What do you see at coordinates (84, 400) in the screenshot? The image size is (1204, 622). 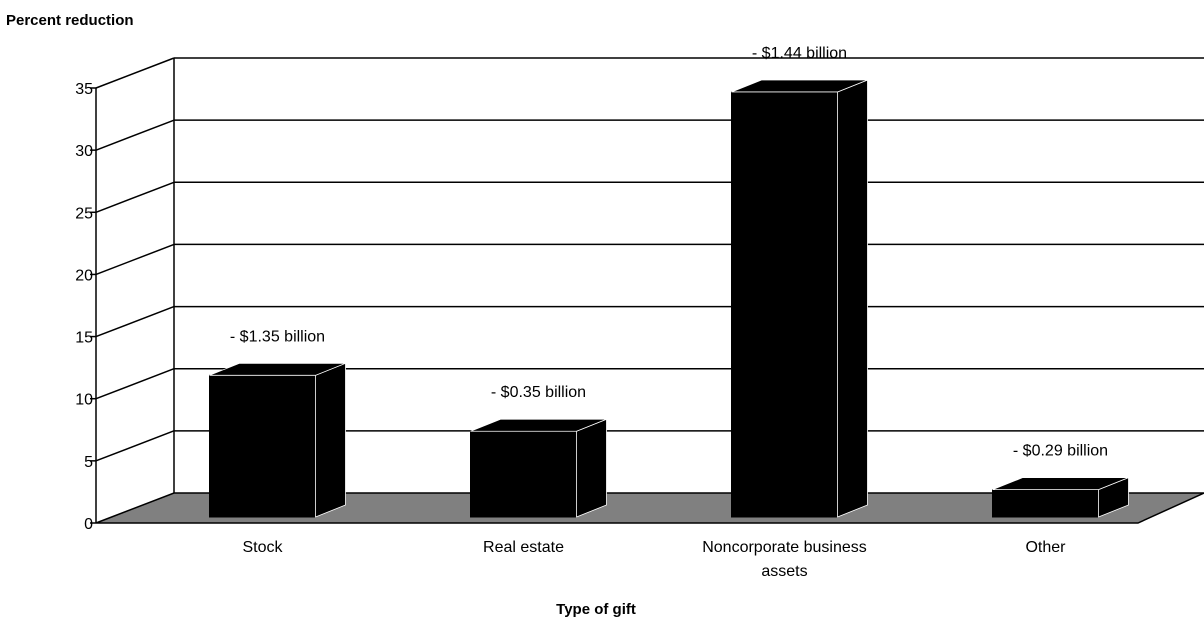 I see `y-tick-label: 10` at bounding box center [84, 400].